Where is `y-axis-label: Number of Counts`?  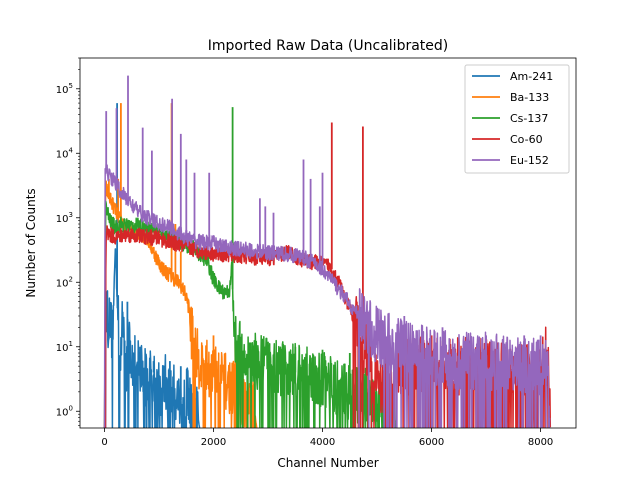
y-axis-label: Number of Counts is located at coordinates (31, 242).